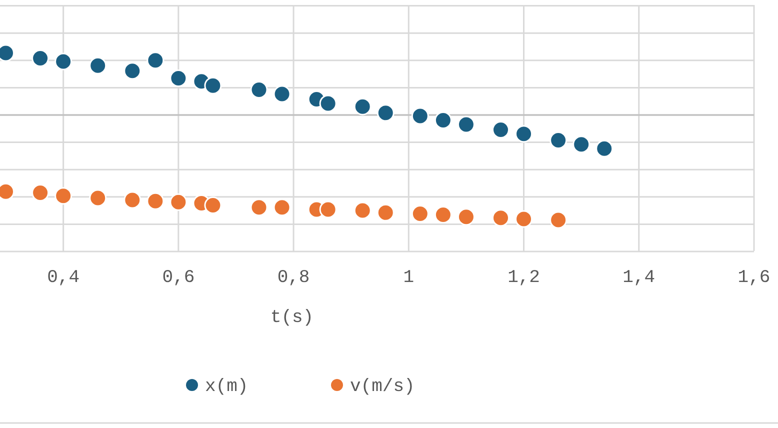  Describe the element at coordinates (178, 278) in the screenshot. I see `x-tick-label: 0,6` at that location.